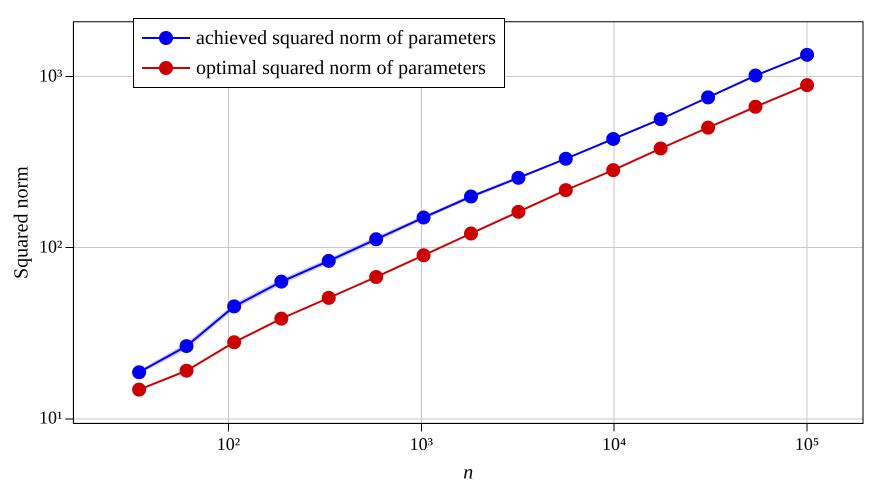 Image resolution: width=879 pixels, height=495 pixels. What do you see at coordinates (807, 444) in the screenshot?
I see `x-tick-label: 10⁵` at bounding box center [807, 444].